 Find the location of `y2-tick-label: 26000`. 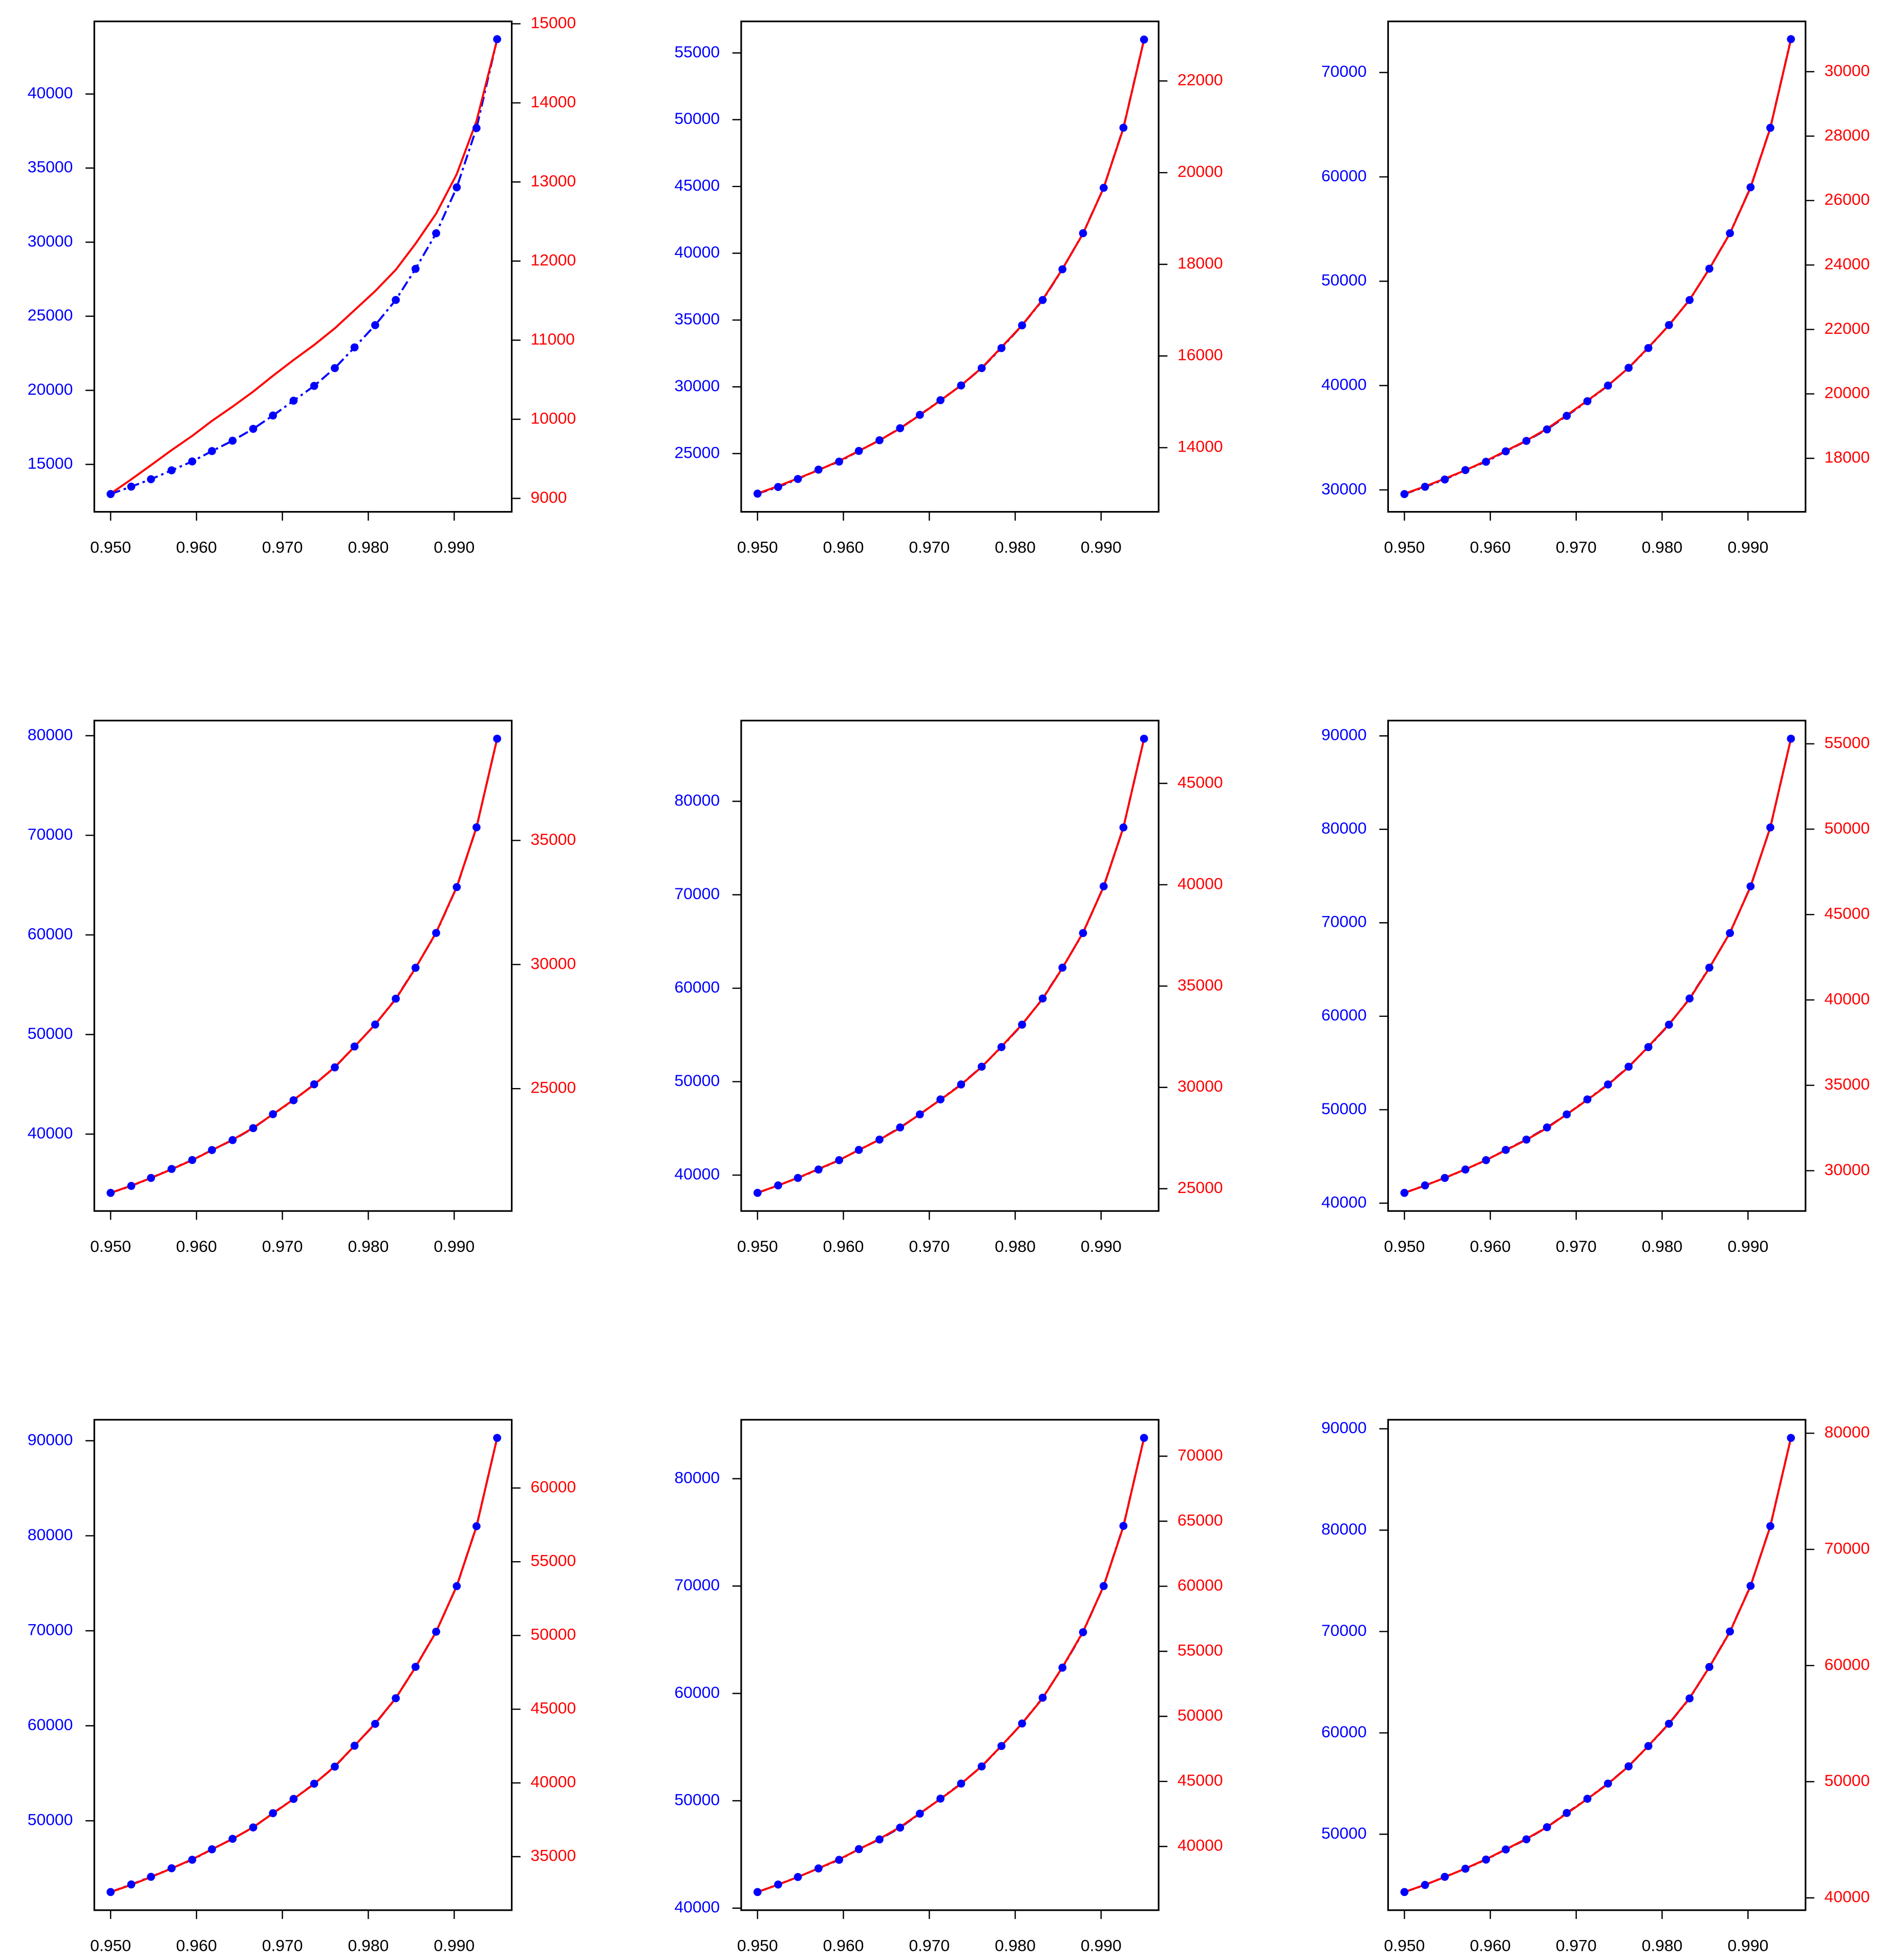

y2-tick-label: 26000 is located at coordinates (1848, 199).